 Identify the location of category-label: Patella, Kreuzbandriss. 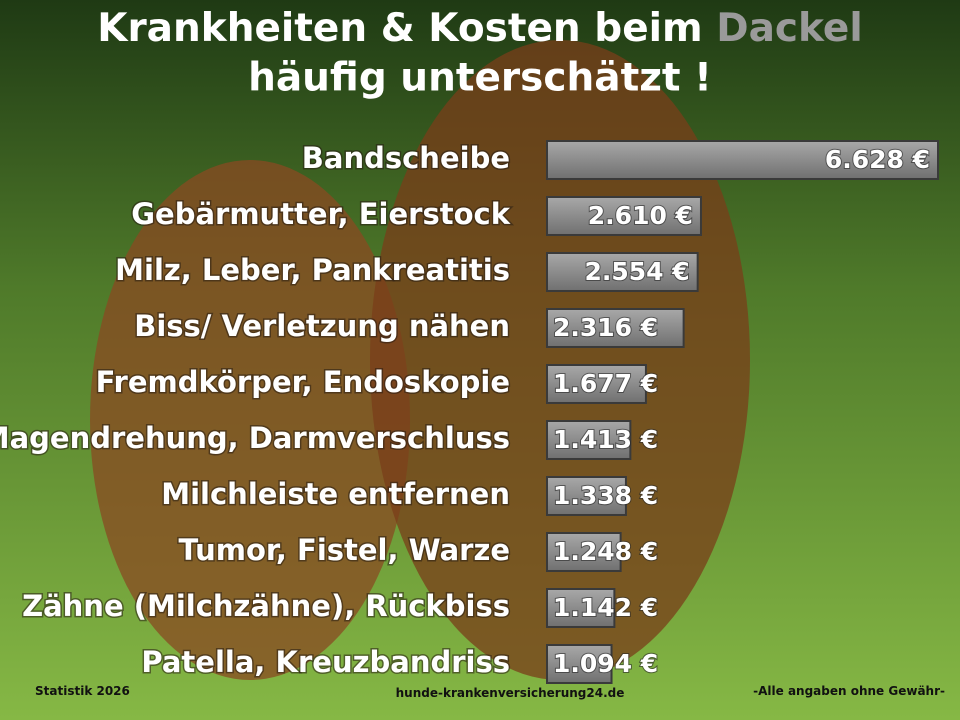
(325, 662).